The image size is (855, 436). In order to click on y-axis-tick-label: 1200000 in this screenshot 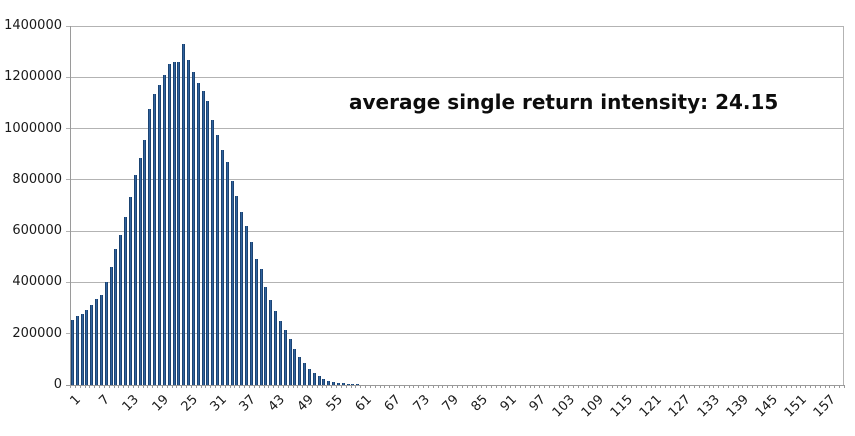, I will do `click(33, 77)`.